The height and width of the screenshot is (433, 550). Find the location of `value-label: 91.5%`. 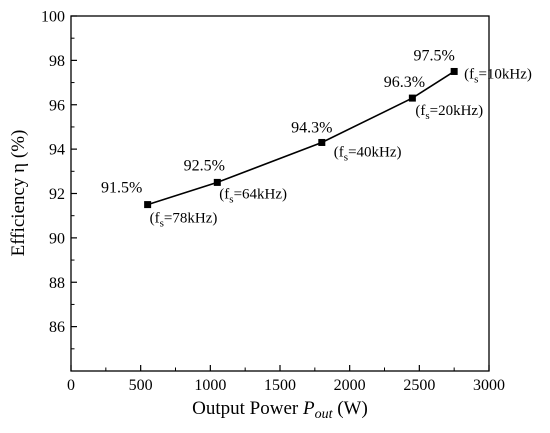

value-label: 91.5% is located at coordinates (121, 188).